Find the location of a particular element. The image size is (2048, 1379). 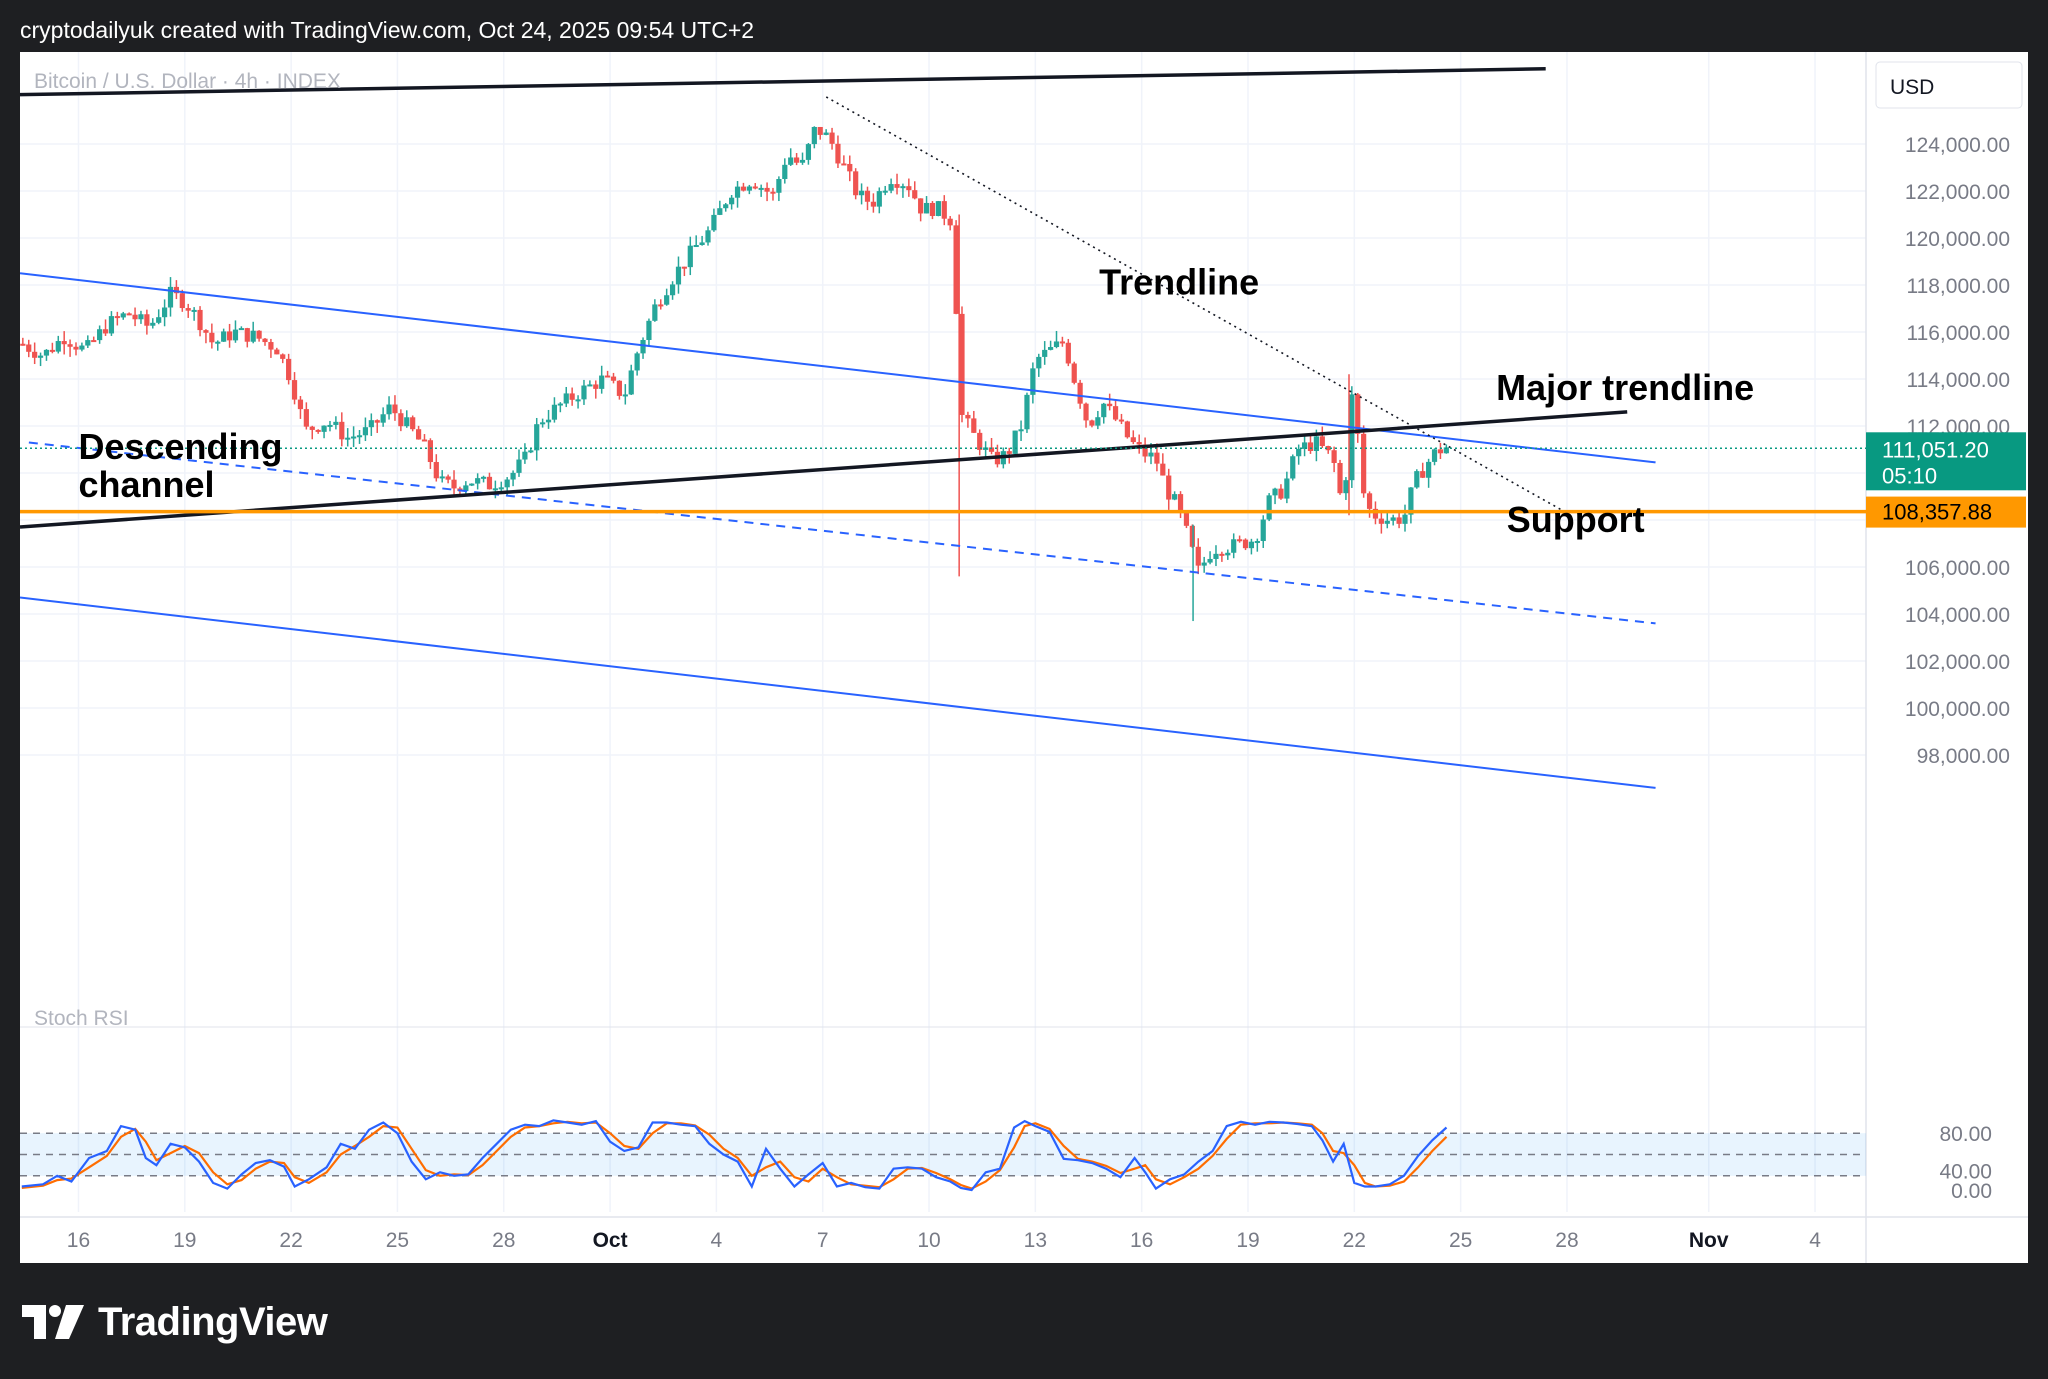

currency-box is located at coordinates (1949, 85).